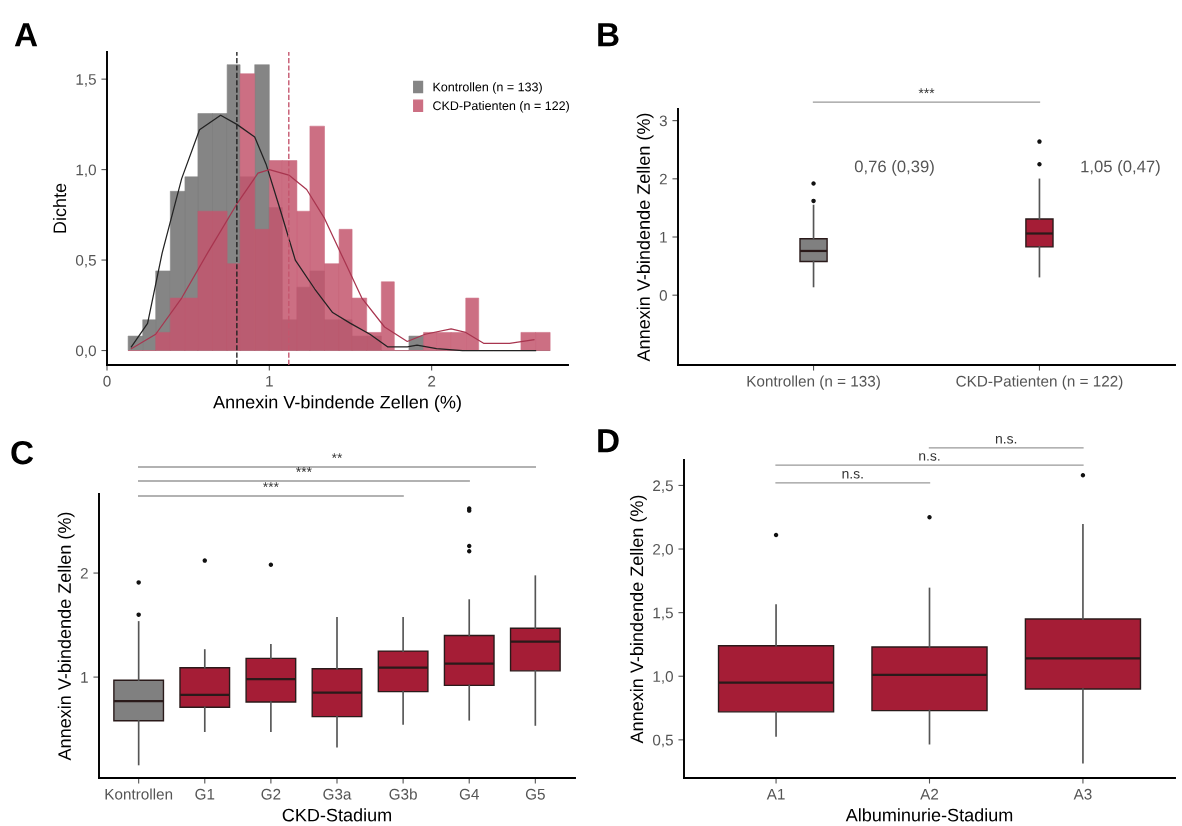 This screenshot has height=826, width=1182. What do you see at coordinates (535, 794) in the screenshot?
I see `x-tick-label: G5` at bounding box center [535, 794].